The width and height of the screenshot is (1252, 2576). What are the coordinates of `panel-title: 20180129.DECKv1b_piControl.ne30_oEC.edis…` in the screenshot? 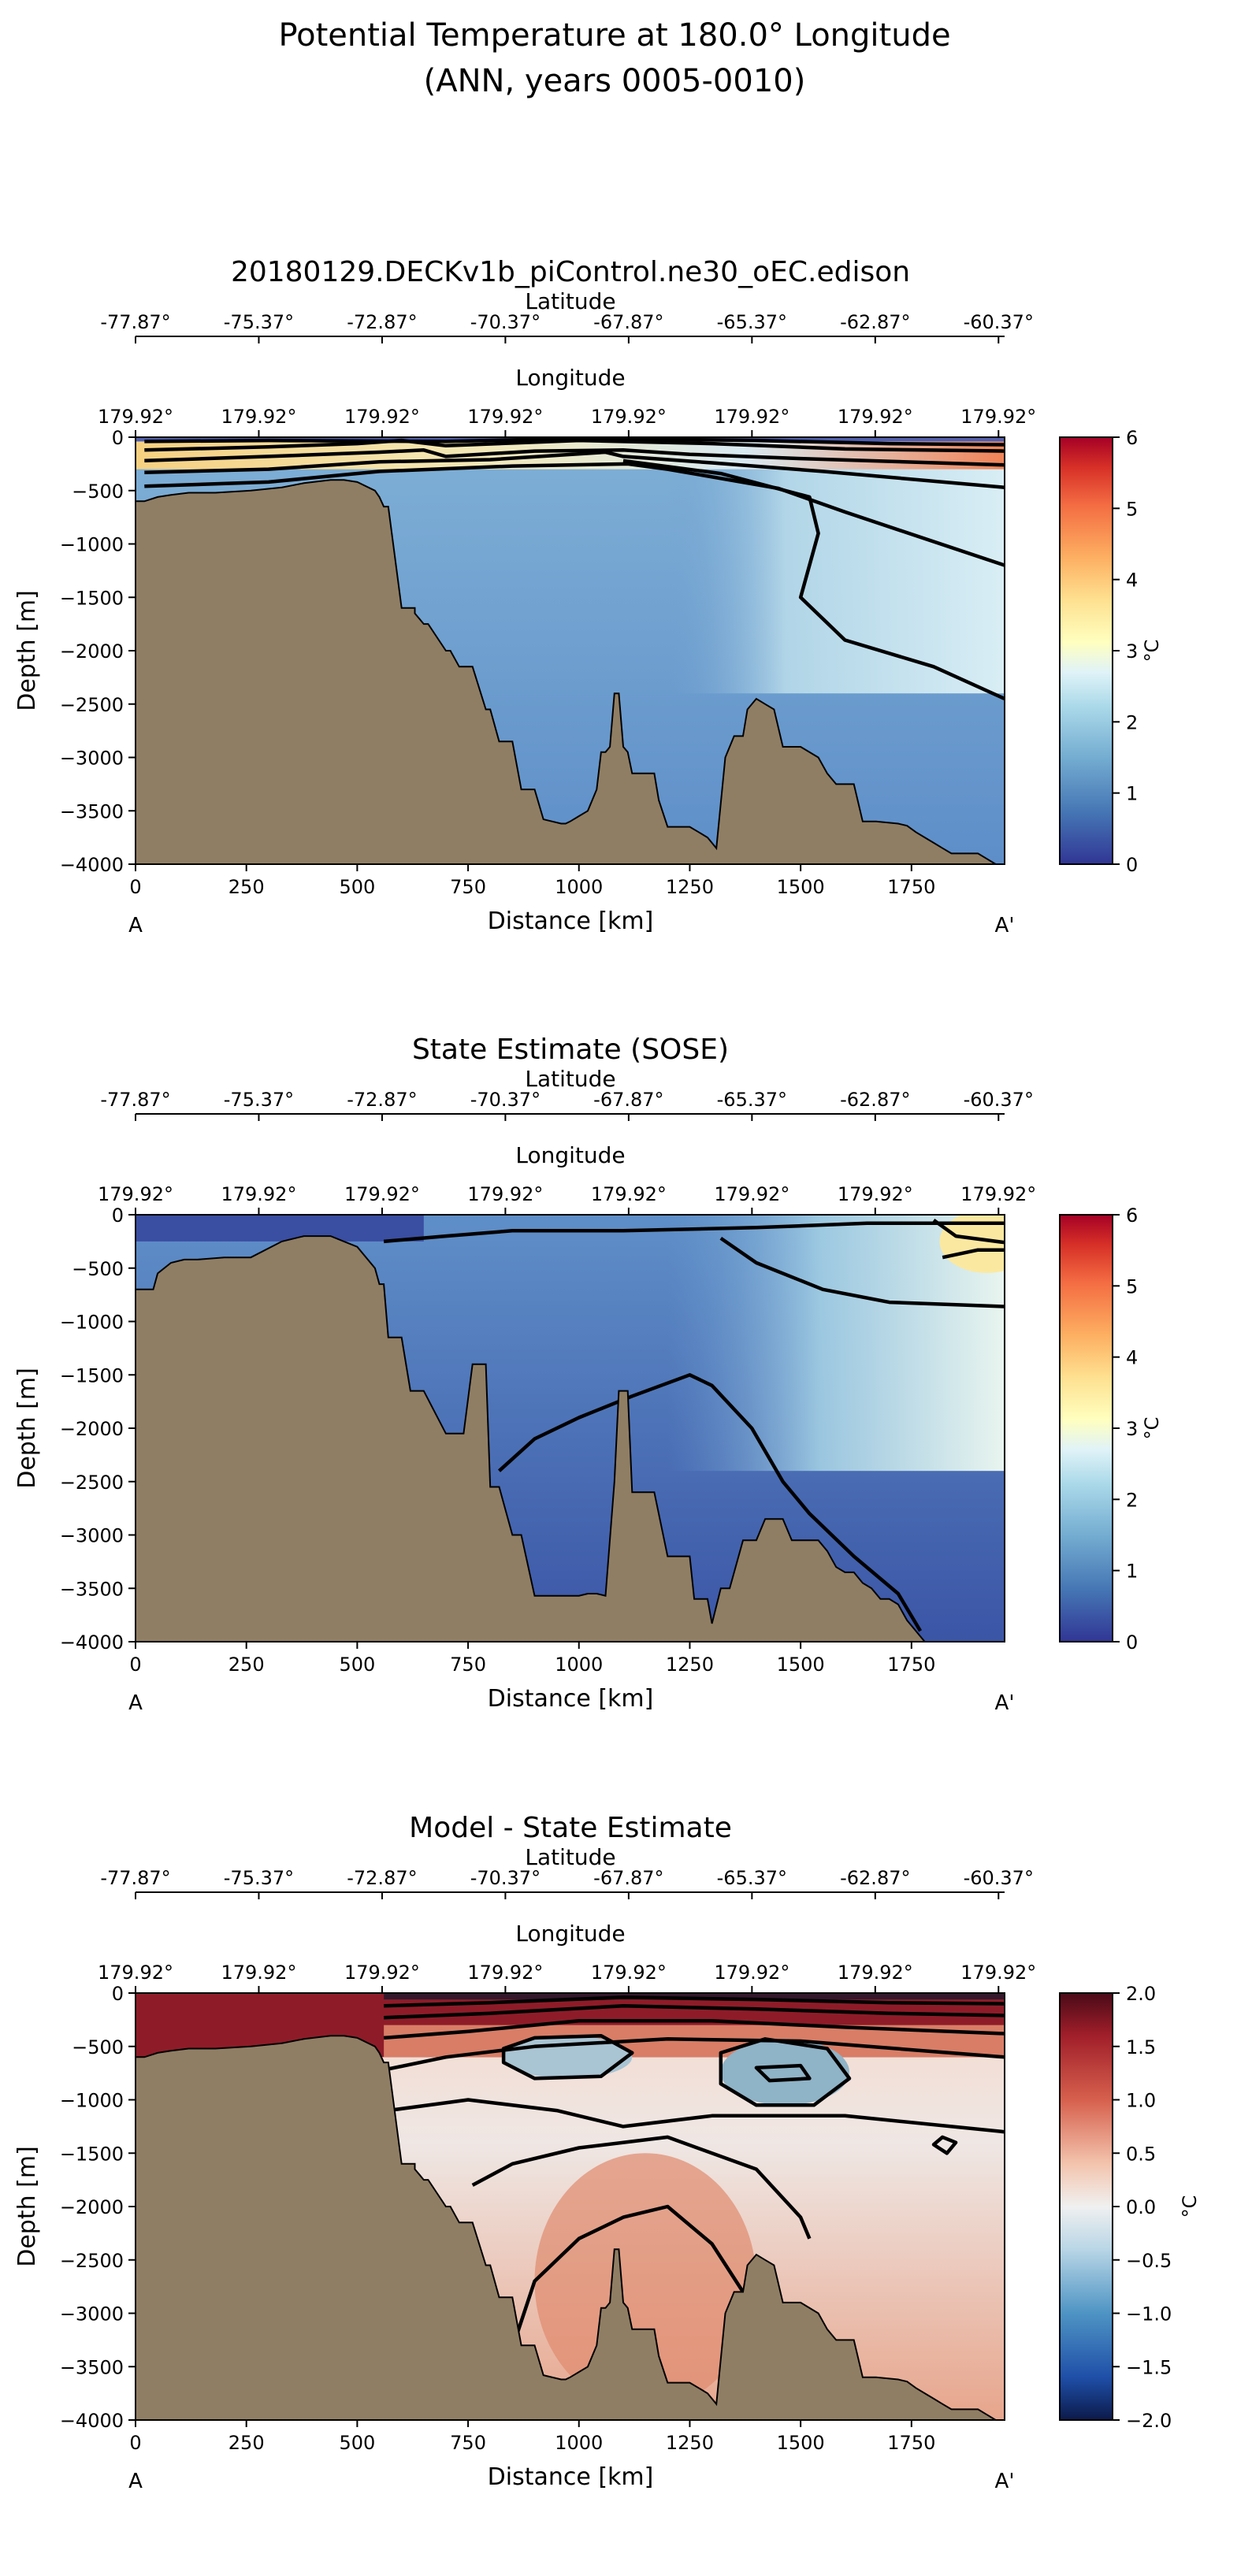 It's located at (570, 272).